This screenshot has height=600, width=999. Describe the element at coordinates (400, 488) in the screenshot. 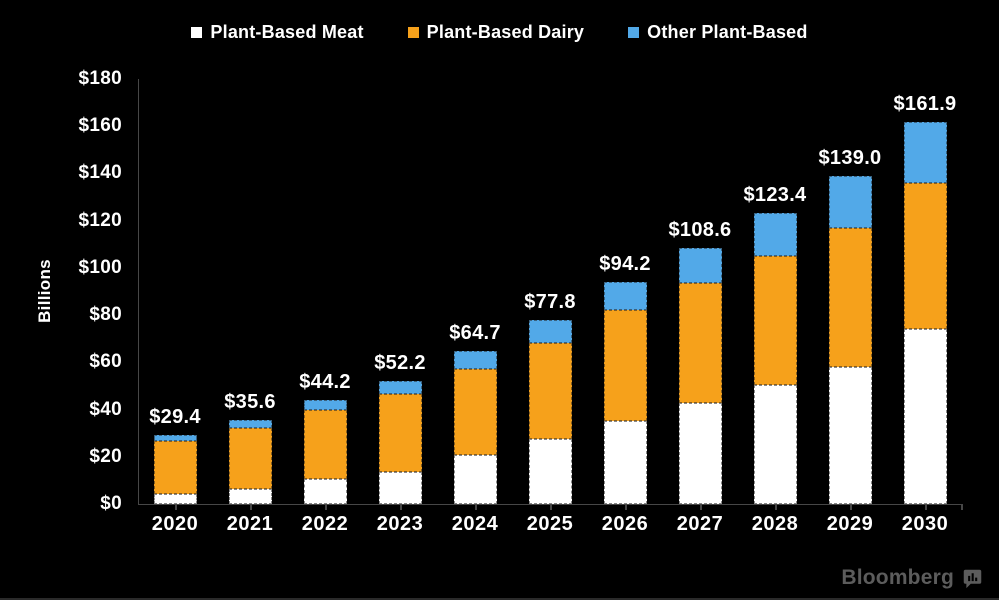

I see `bar-segment-2023-plant-based-meat` at that location.